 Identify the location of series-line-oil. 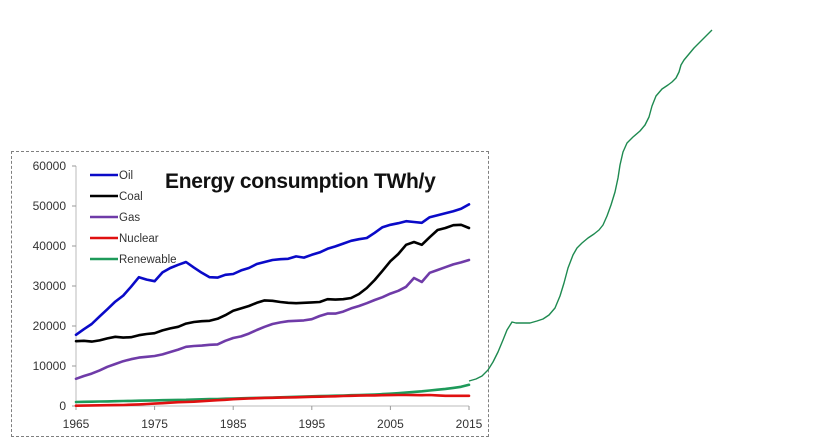
(272, 270).